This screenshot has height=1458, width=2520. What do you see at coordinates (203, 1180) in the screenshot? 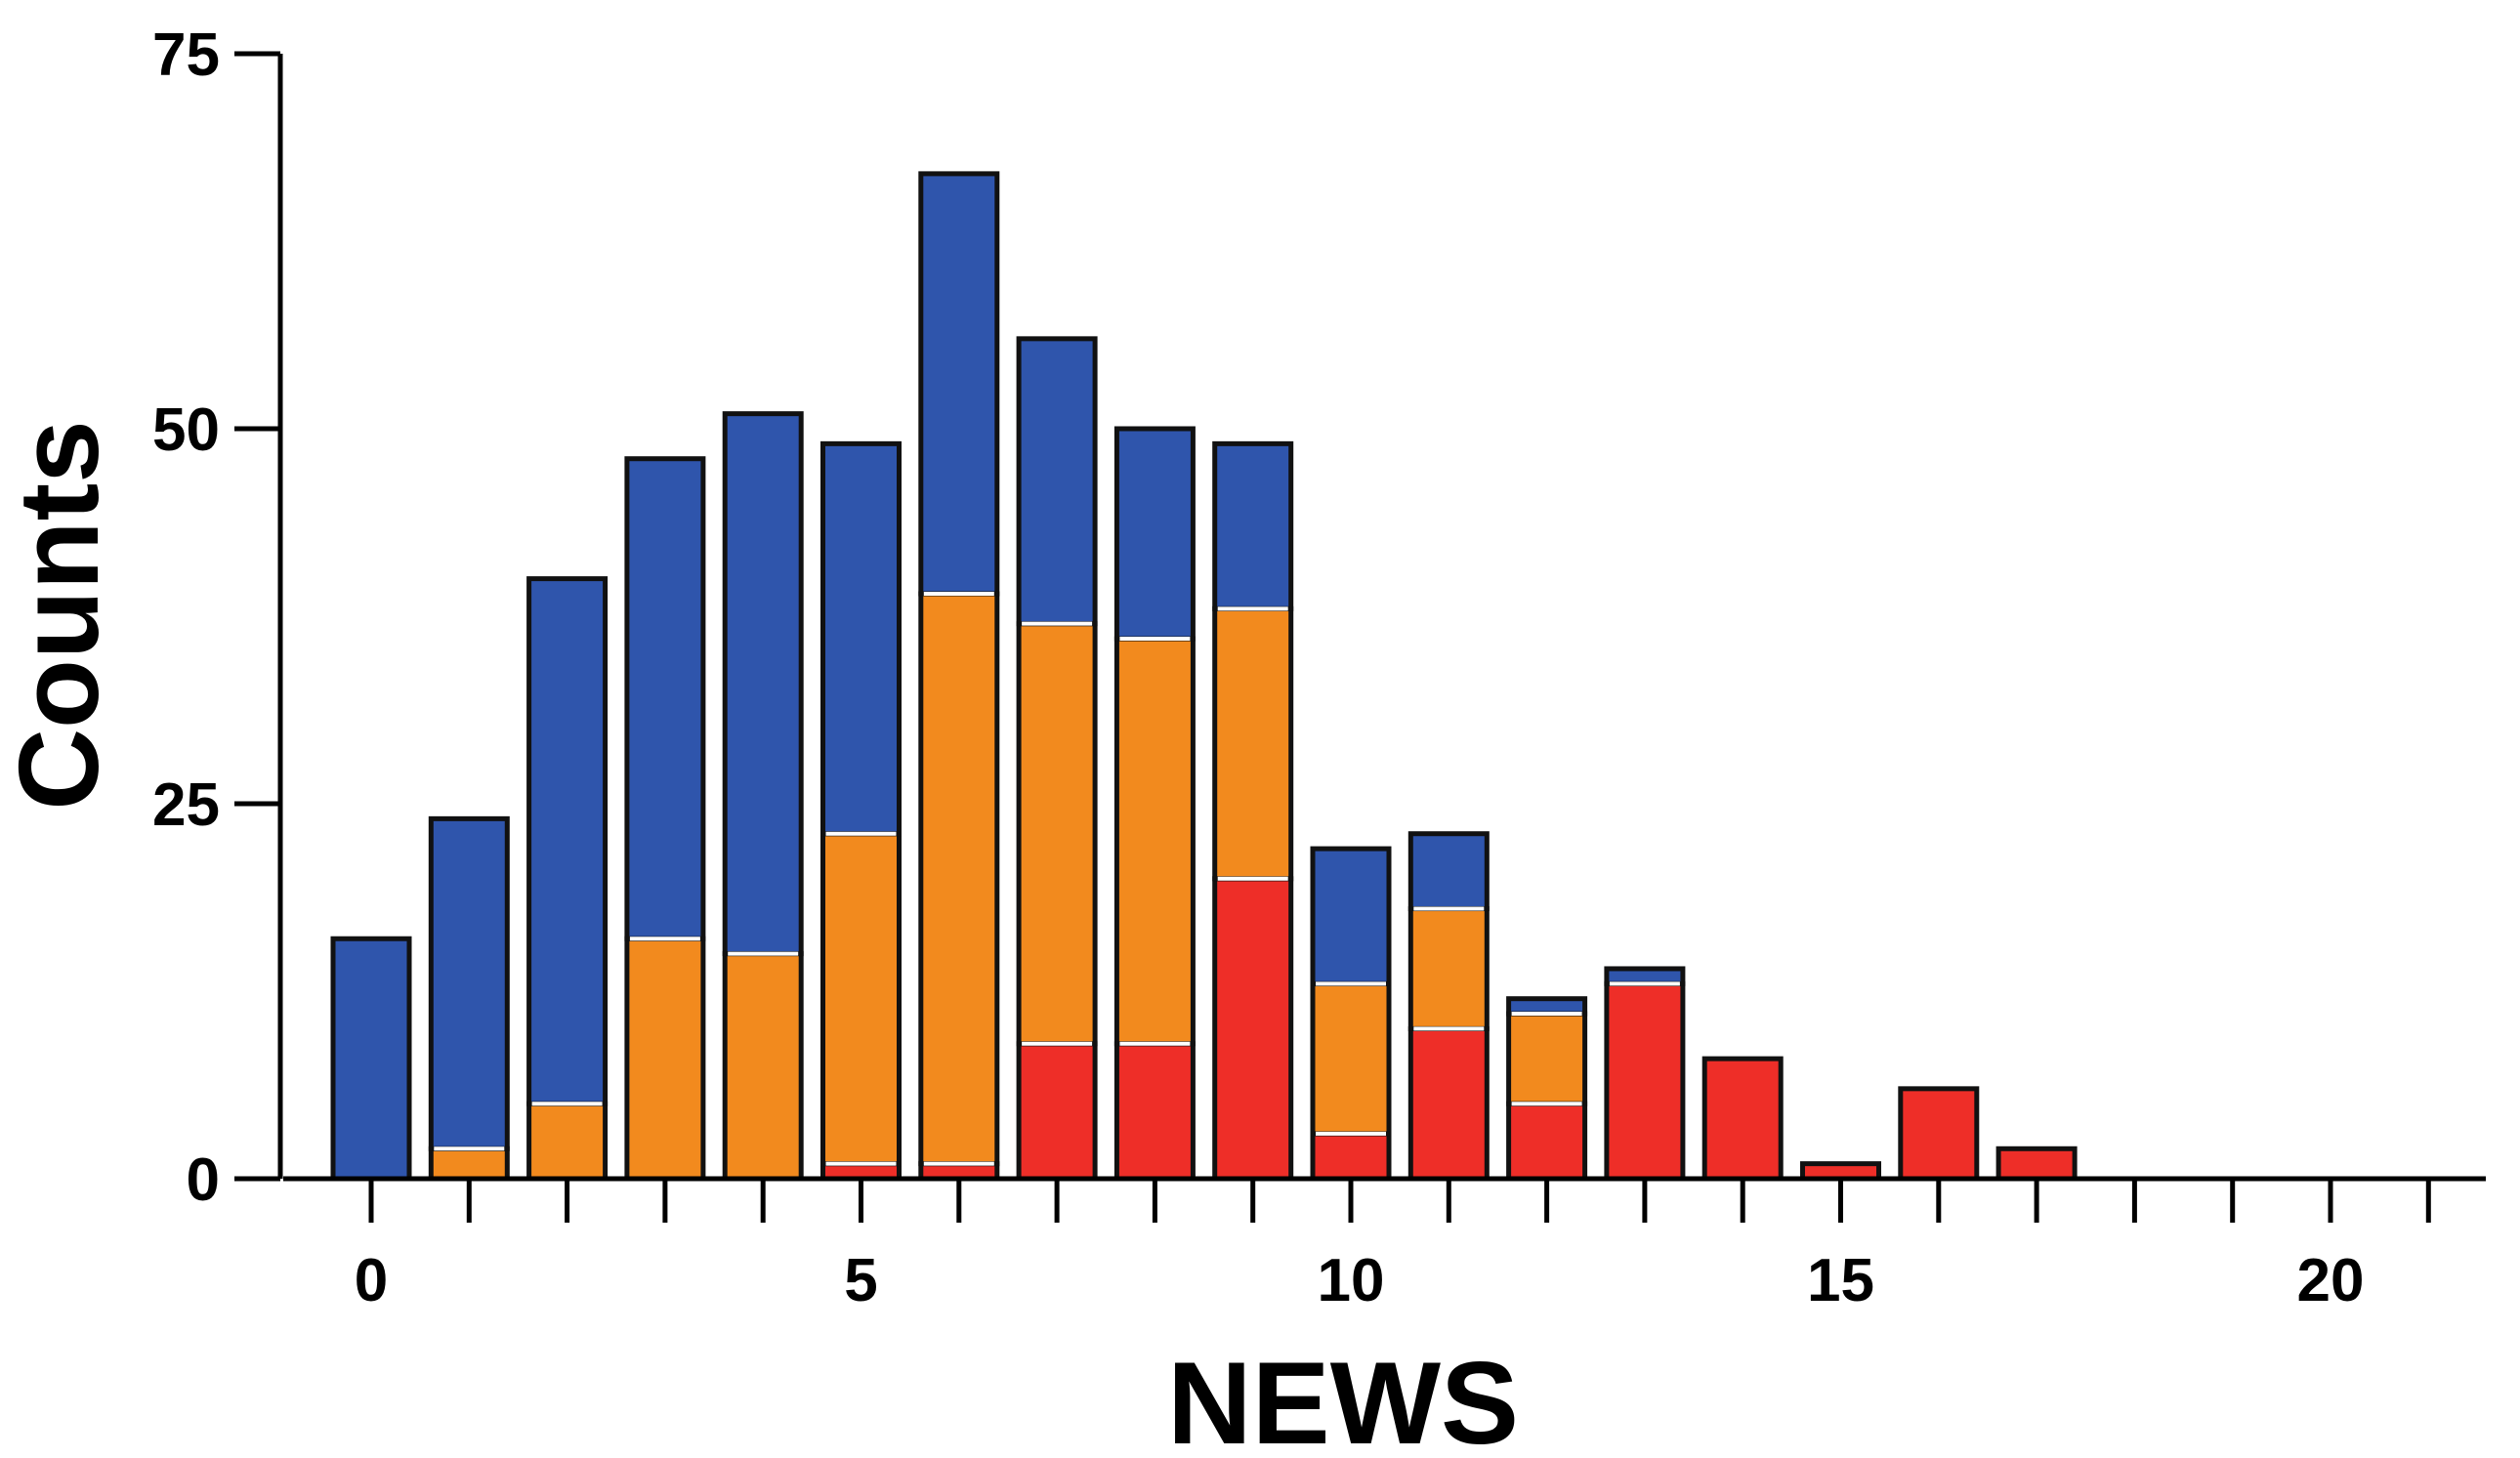
I see `y-tick-label: 0` at bounding box center [203, 1180].